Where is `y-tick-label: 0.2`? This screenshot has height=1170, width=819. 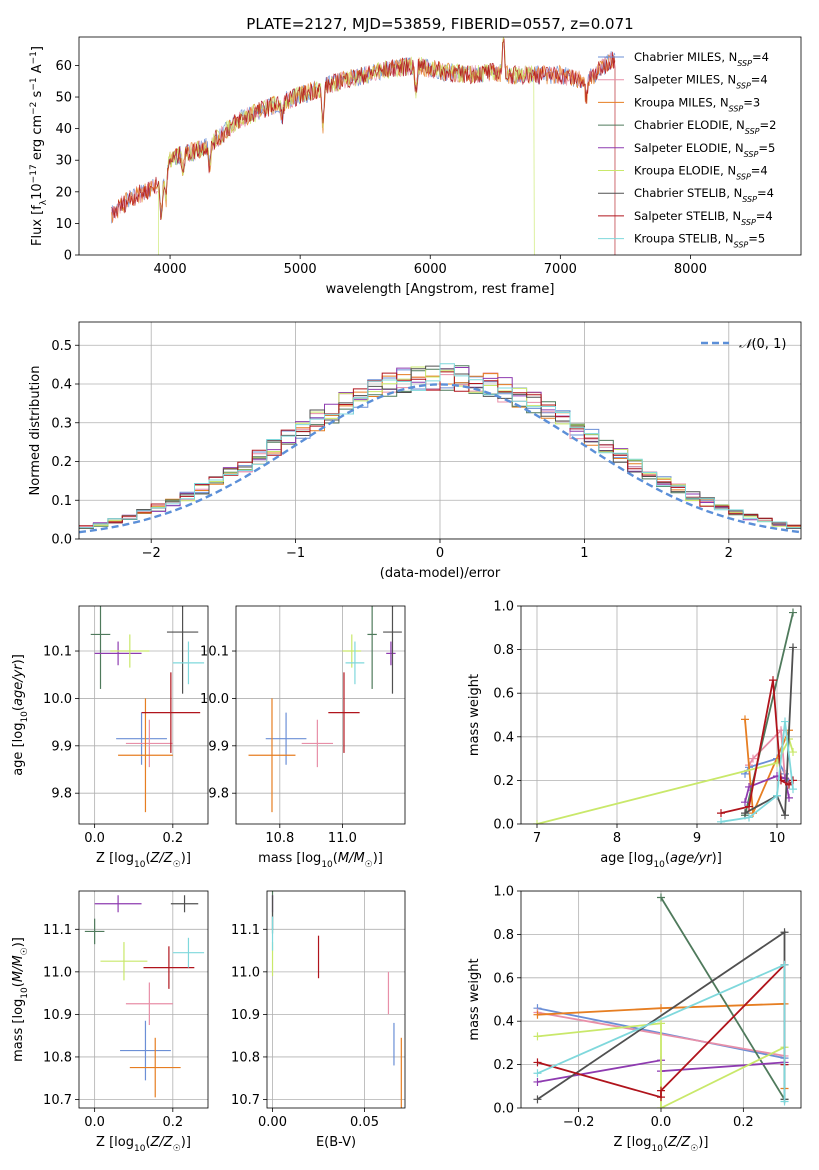 y-tick-label: 0.2 is located at coordinates (503, 1065).